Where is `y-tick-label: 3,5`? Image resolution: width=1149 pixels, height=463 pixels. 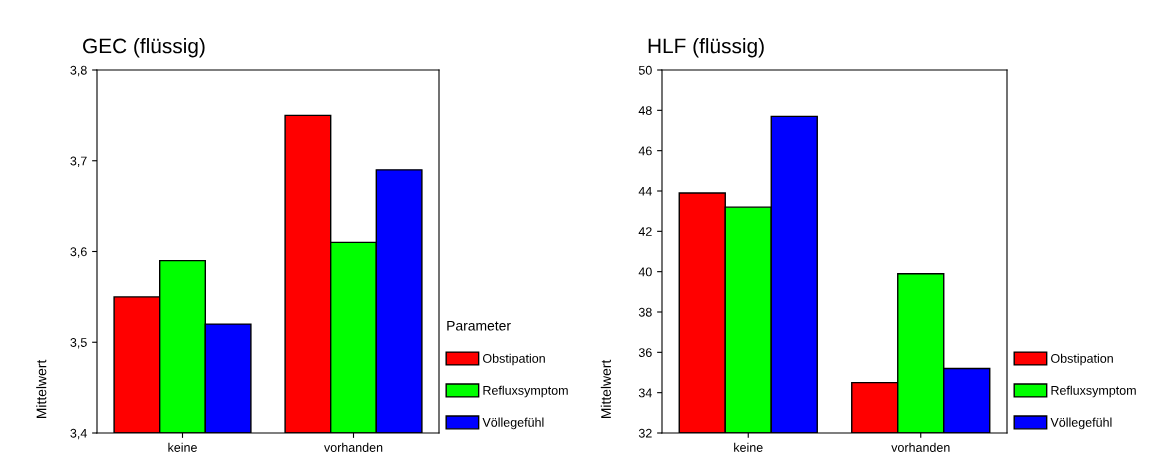
y-tick-label: 3,5 is located at coordinates (78, 343).